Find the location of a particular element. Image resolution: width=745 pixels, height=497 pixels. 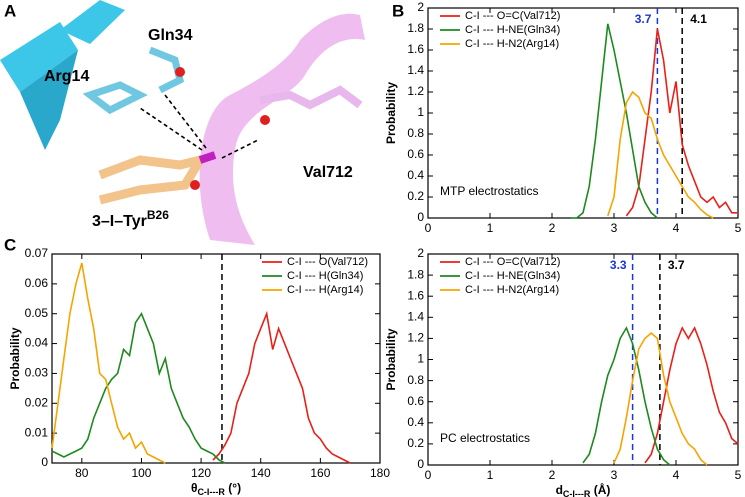

x-axis-label: dC-I---R (Å) is located at coordinates (583, 489).